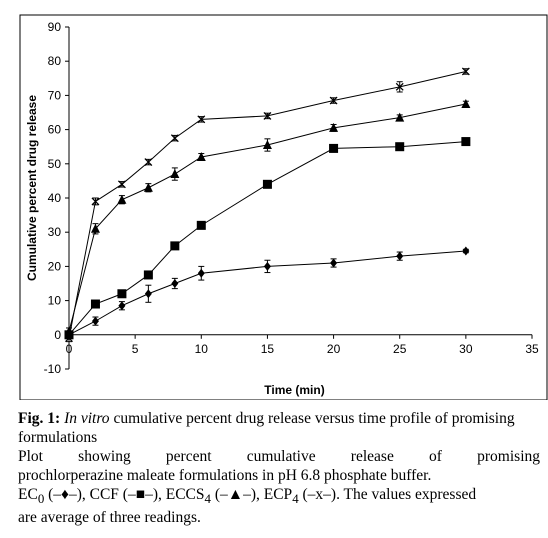 The width and height of the screenshot is (548, 538). Describe the element at coordinates (295, 499) in the screenshot. I see `legend-ecp-sub: 4` at that location.